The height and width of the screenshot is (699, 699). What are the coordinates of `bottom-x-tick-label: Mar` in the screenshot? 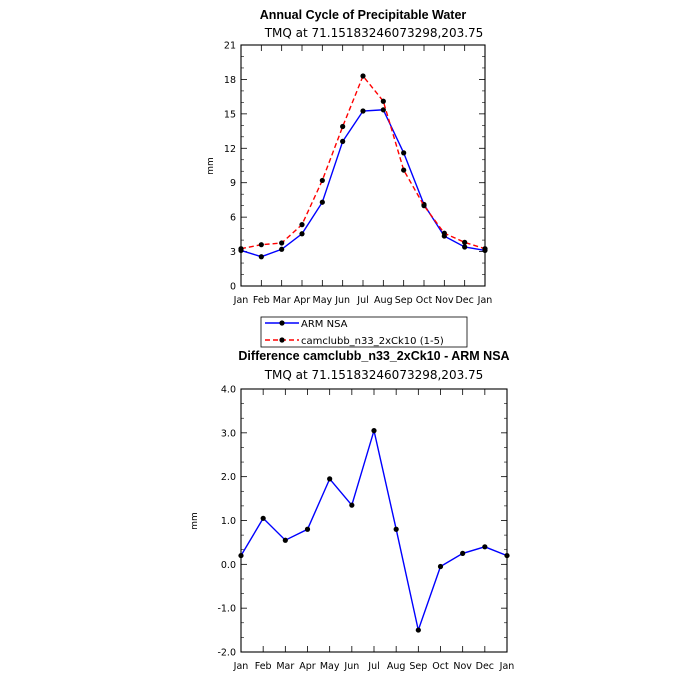 It's located at (285, 666).